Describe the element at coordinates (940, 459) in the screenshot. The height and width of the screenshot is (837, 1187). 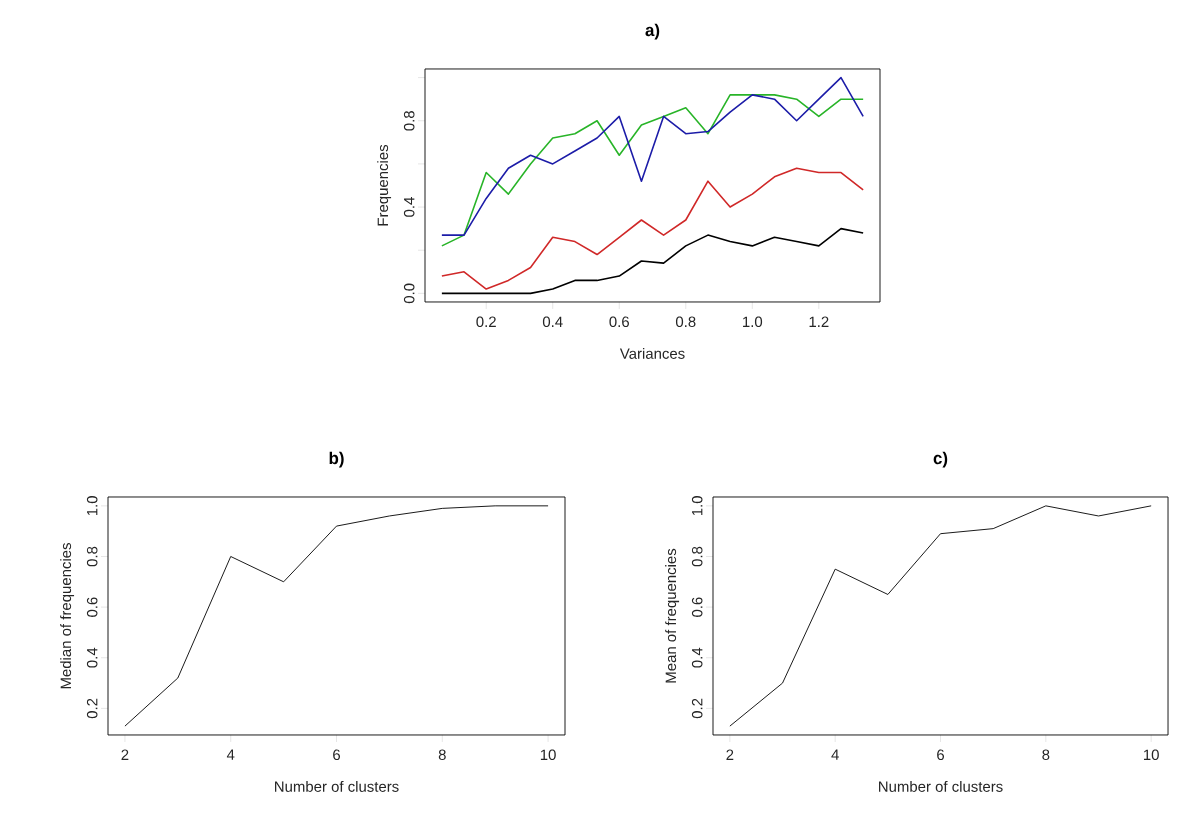
I see `chart-title: c)` at that location.